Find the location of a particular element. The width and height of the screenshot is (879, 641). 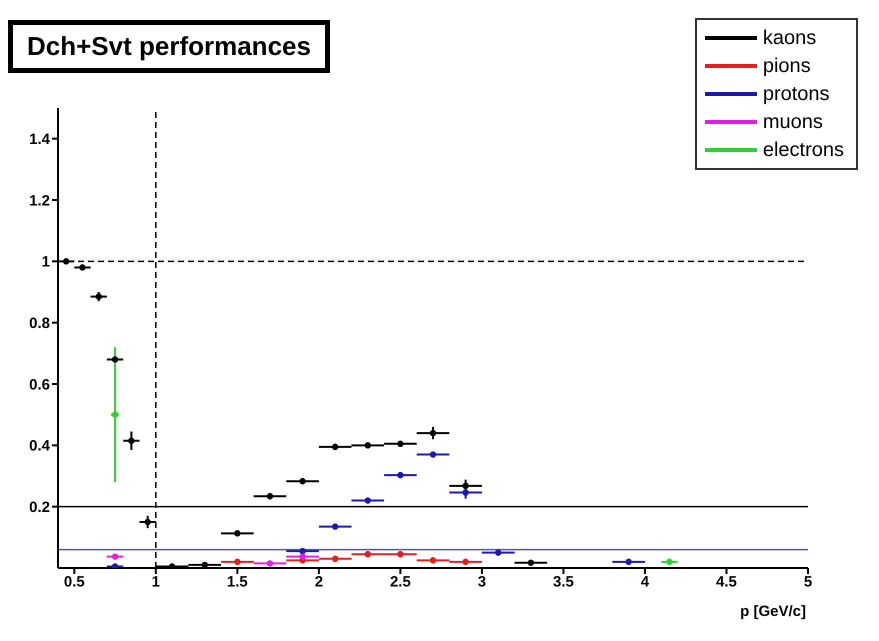

y-tick-label: 0.6 is located at coordinates (39, 385).